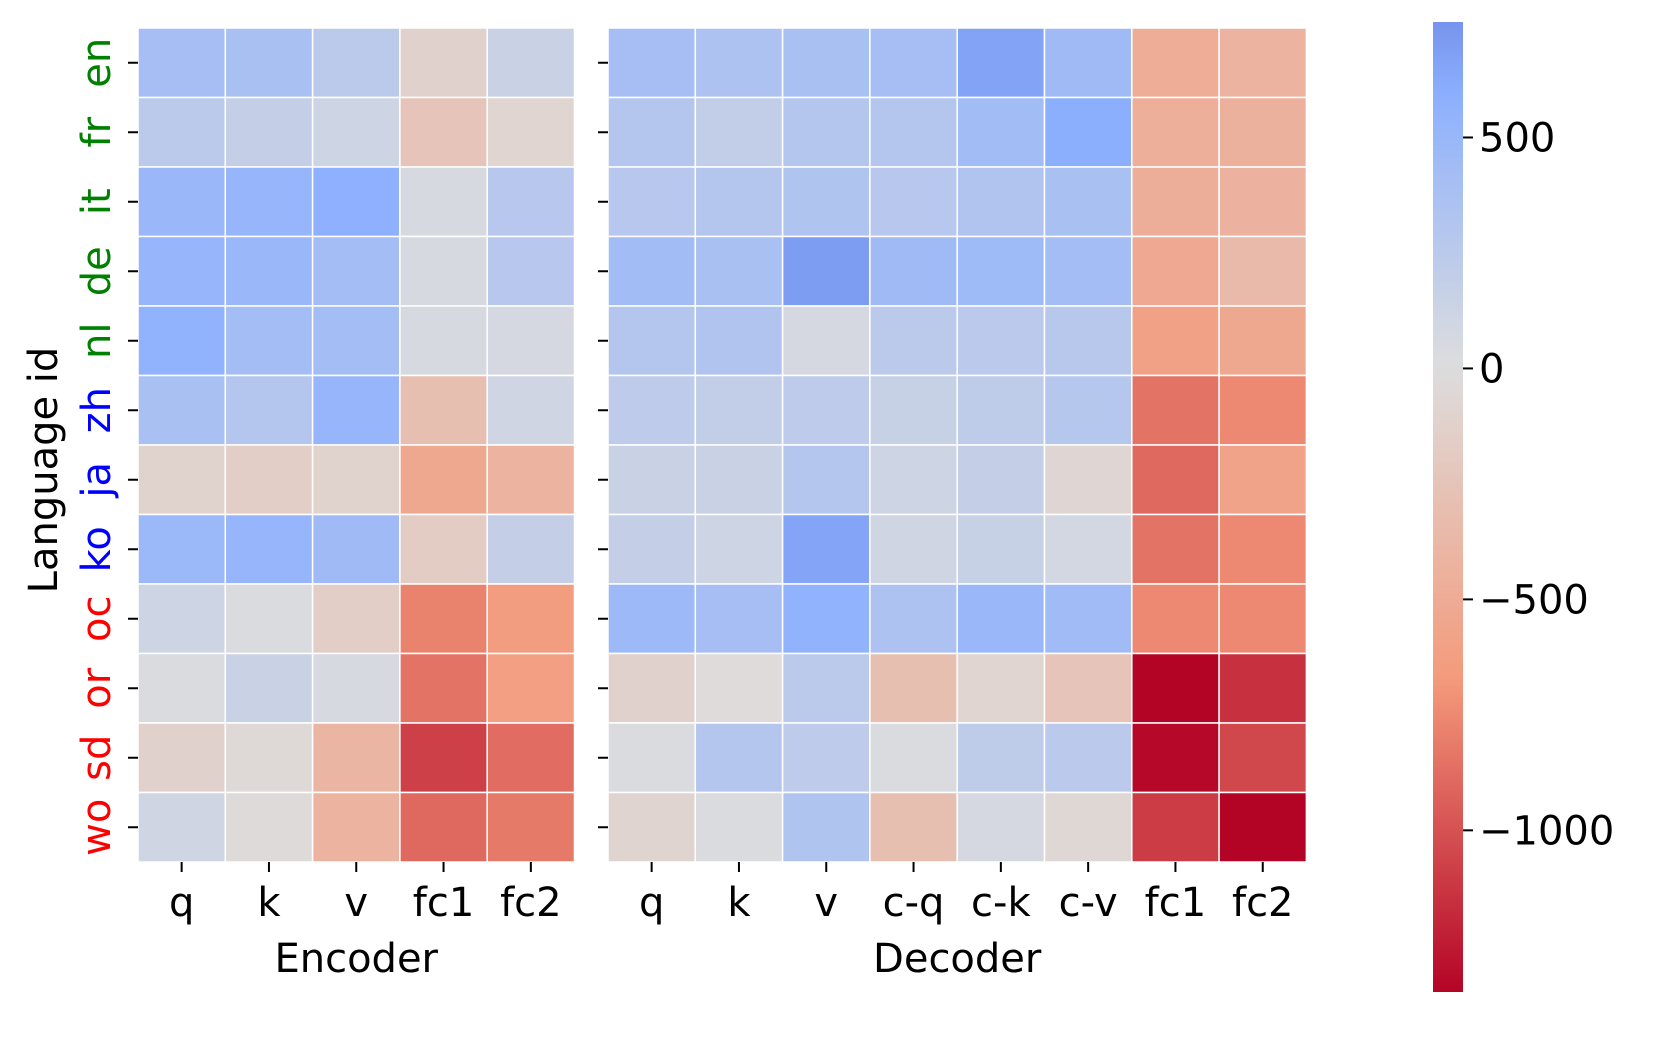 This screenshot has width=1661, height=1056. I want to click on decoder-cell-nl-c-q, so click(913, 341).